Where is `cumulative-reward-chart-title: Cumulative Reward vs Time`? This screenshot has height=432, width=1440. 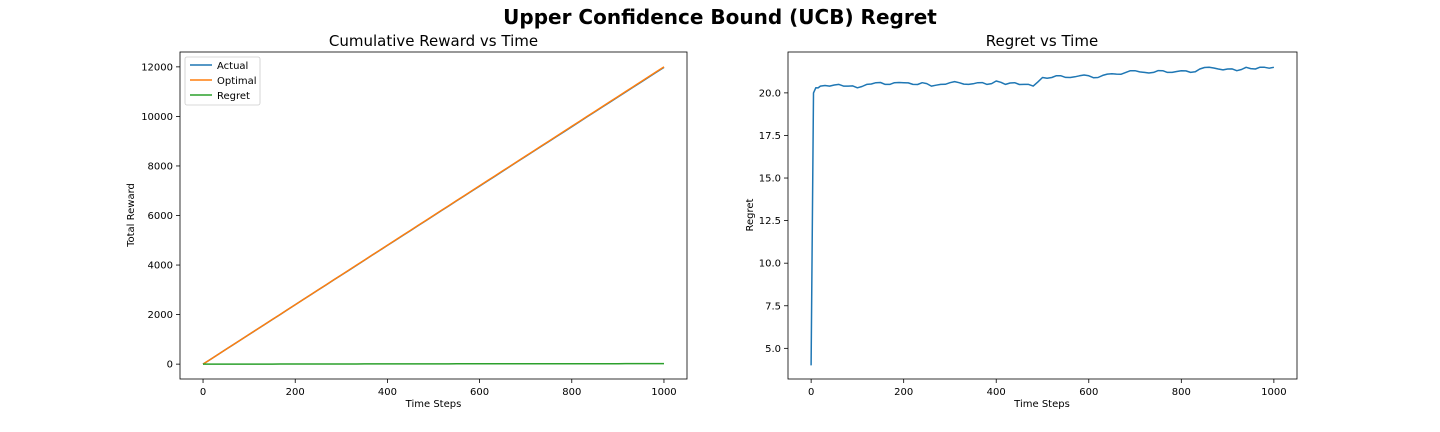 cumulative-reward-chart-title: Cumulative Reward vs Time is located at coordinates (433, 41).